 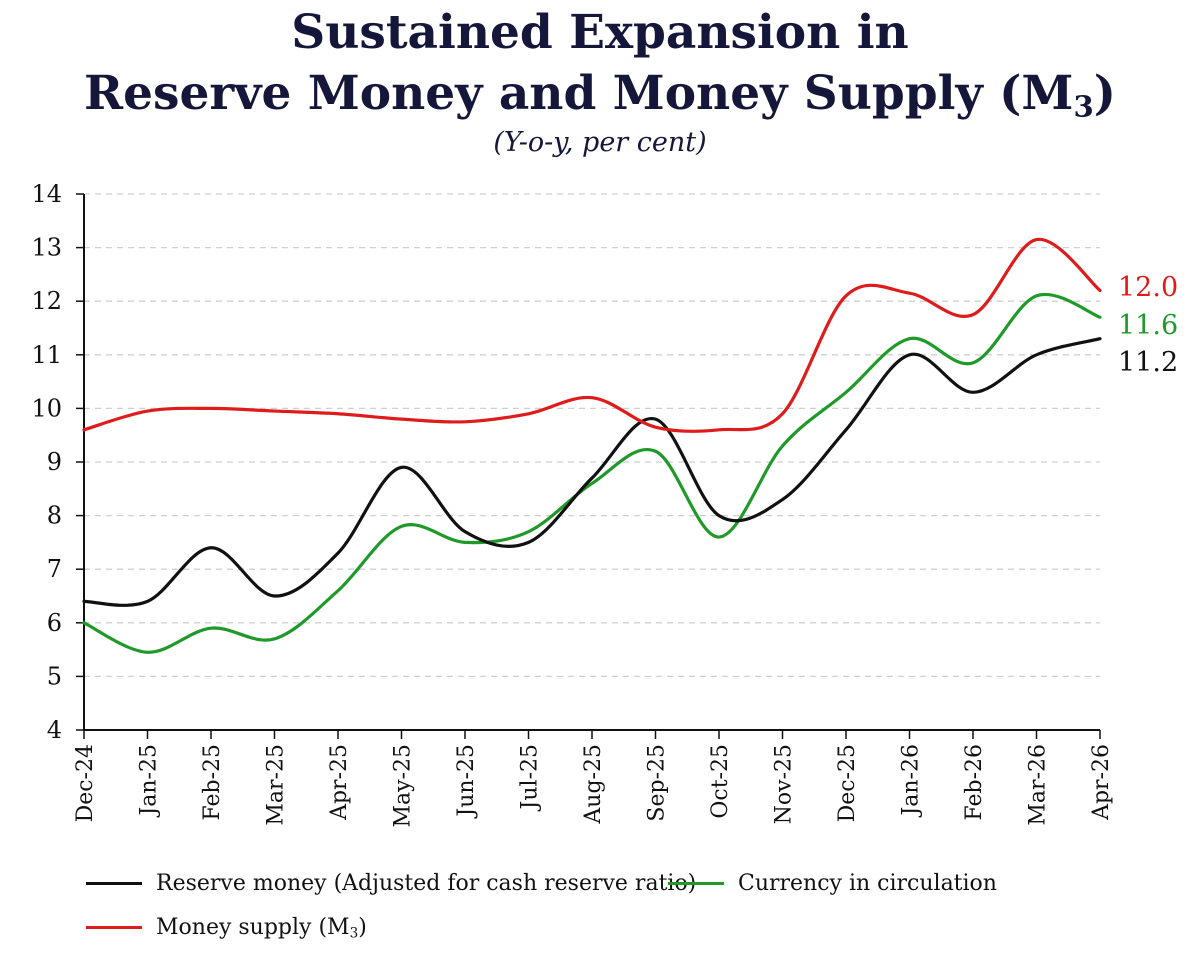 What do you see at coordinates (847, 783) in the screenshot?
I see `x-tick-label: Dec-25` at bounding box center [847, 783].